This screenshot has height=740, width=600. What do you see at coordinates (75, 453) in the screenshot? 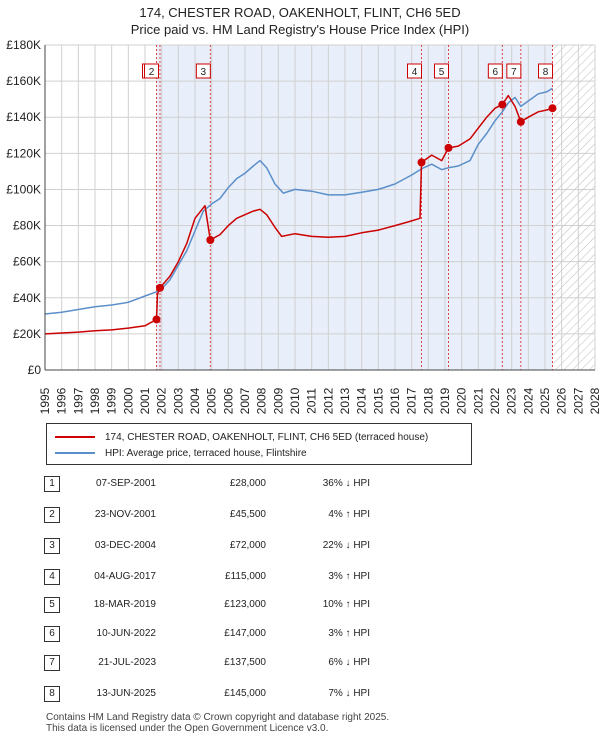
I see `legend-hpi-swatch` at bounding box center [75, 453].